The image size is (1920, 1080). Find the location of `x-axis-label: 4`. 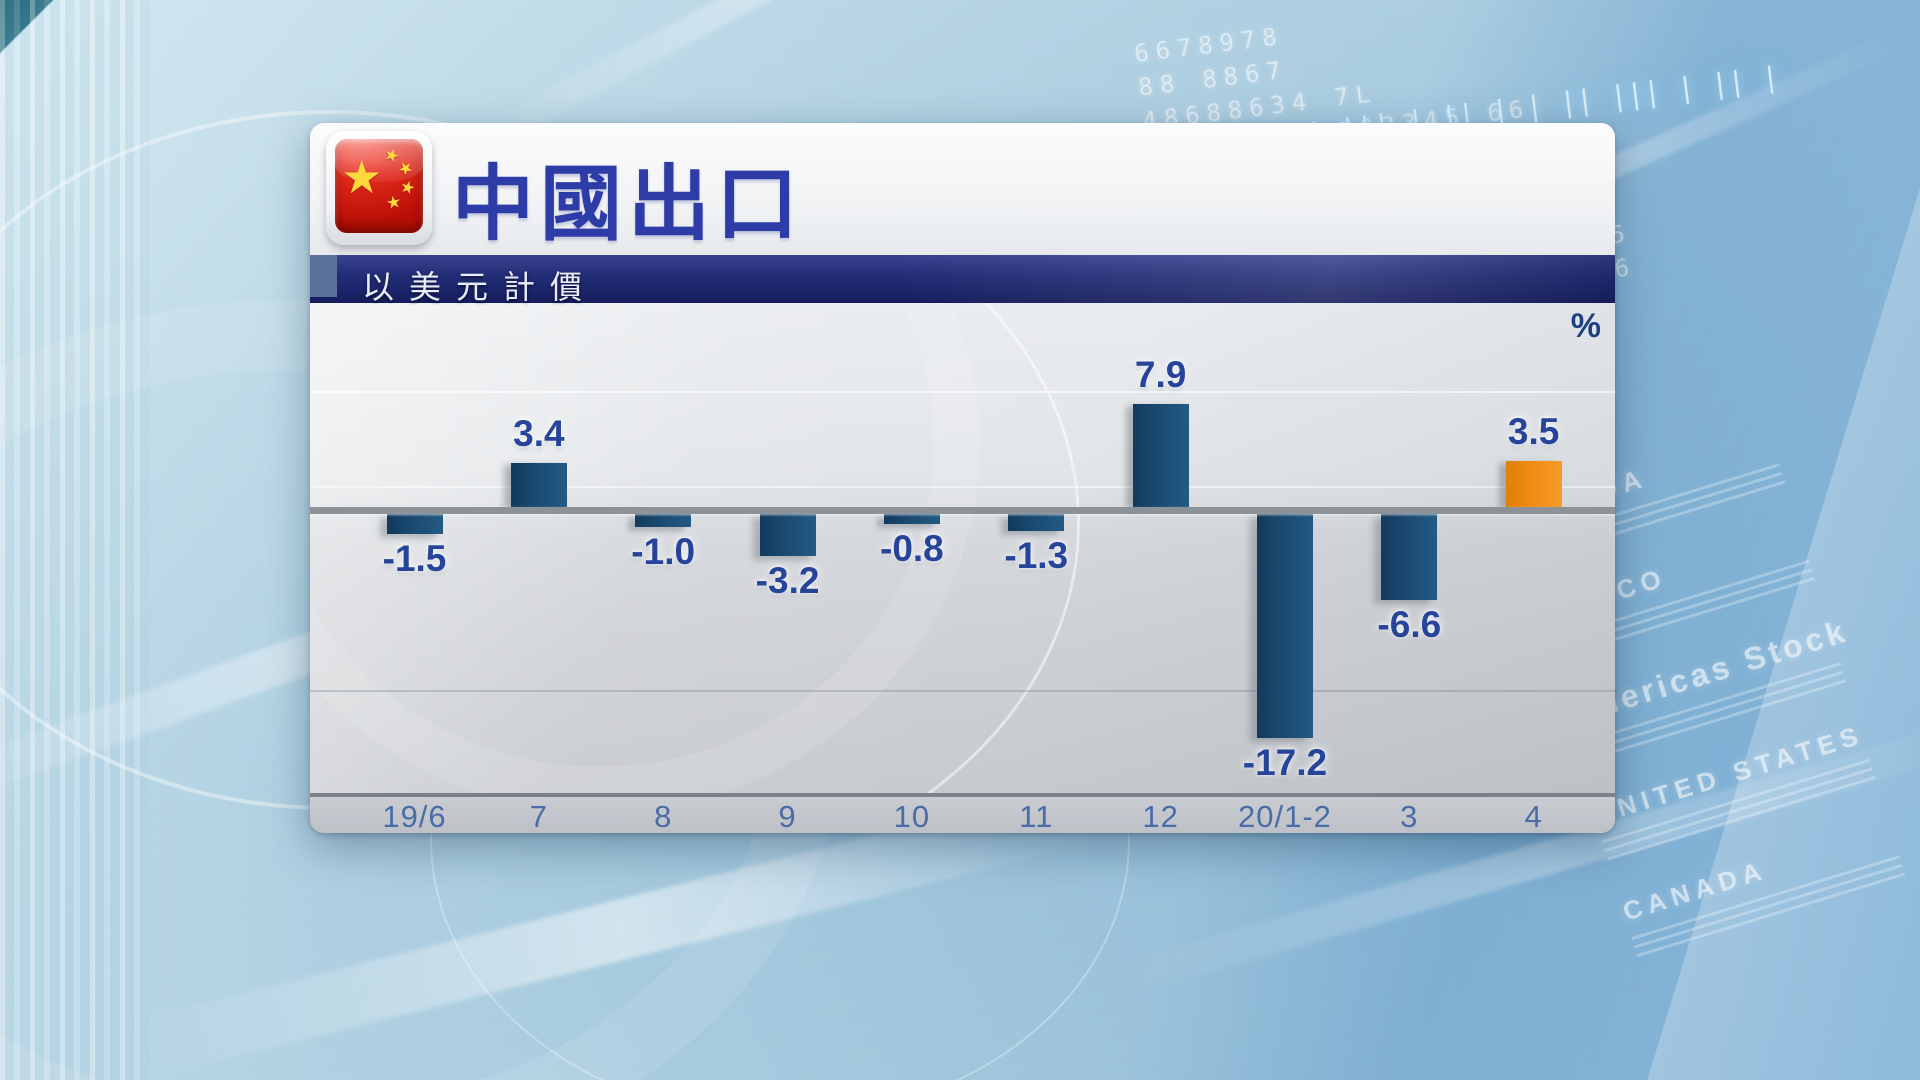

x-axis-label: 4 is located at coordinates (1533, 816).